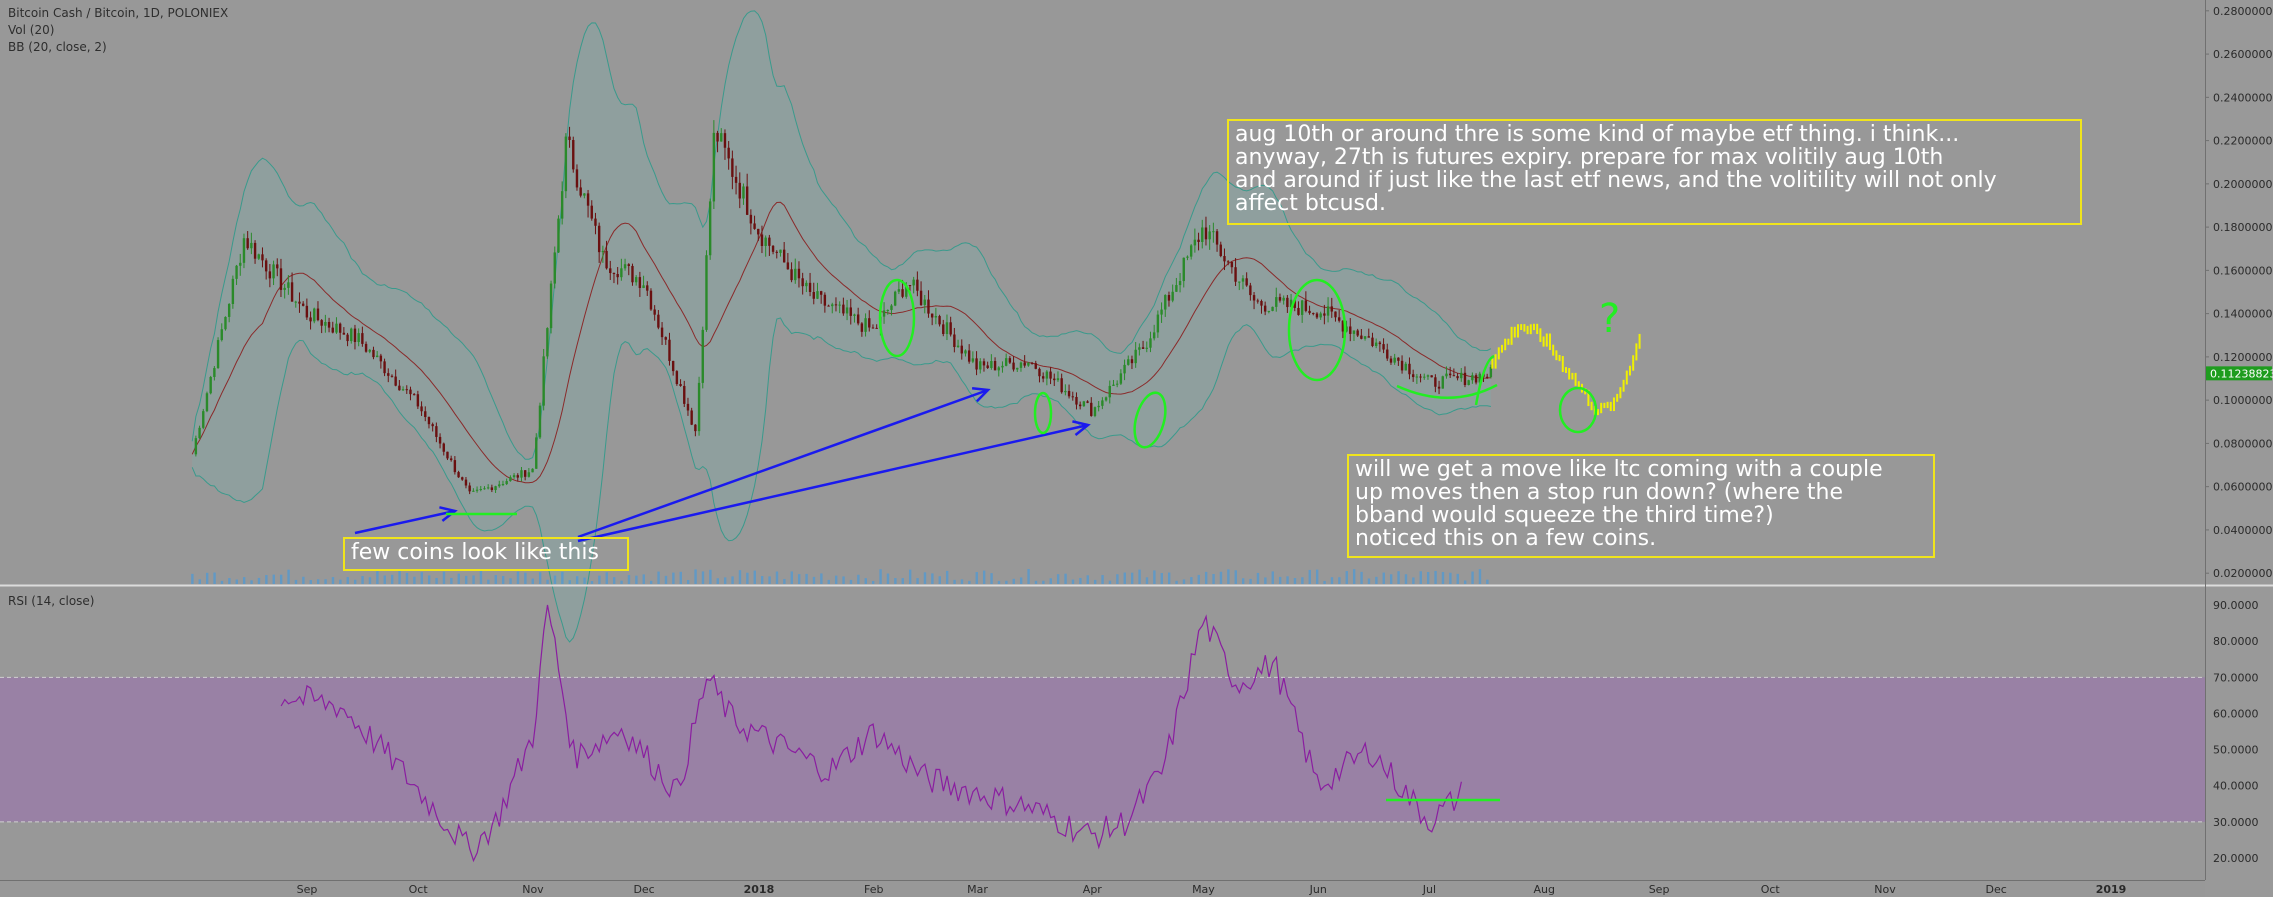  I want to click on time-tick-label: Jul, so click(1429, 889).